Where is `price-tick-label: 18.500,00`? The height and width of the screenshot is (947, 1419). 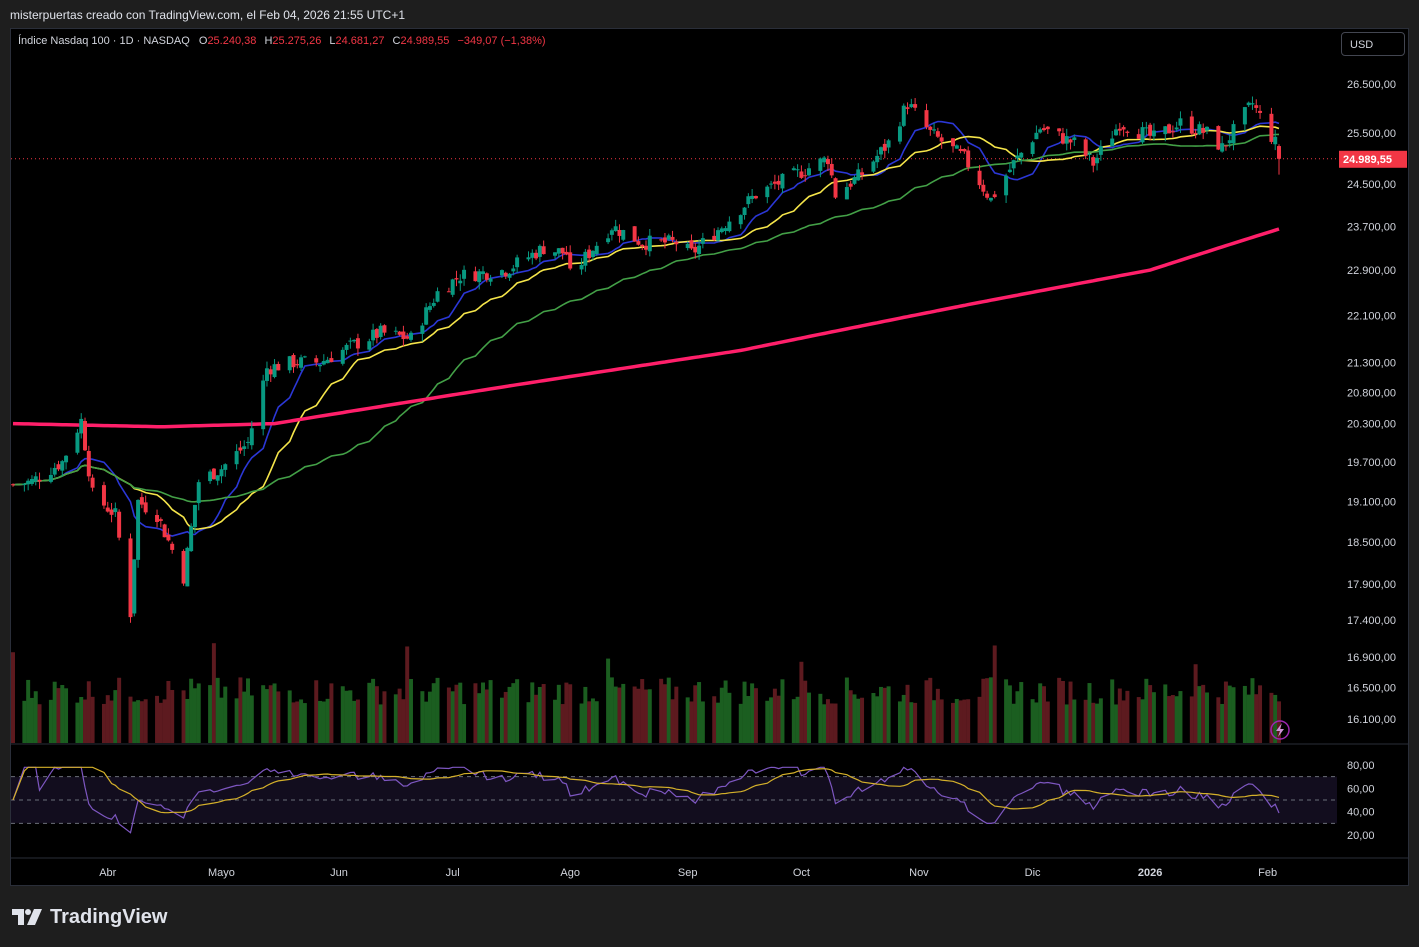 price-tick-label: 18.500,00 is located at coordinates (1371, 543).